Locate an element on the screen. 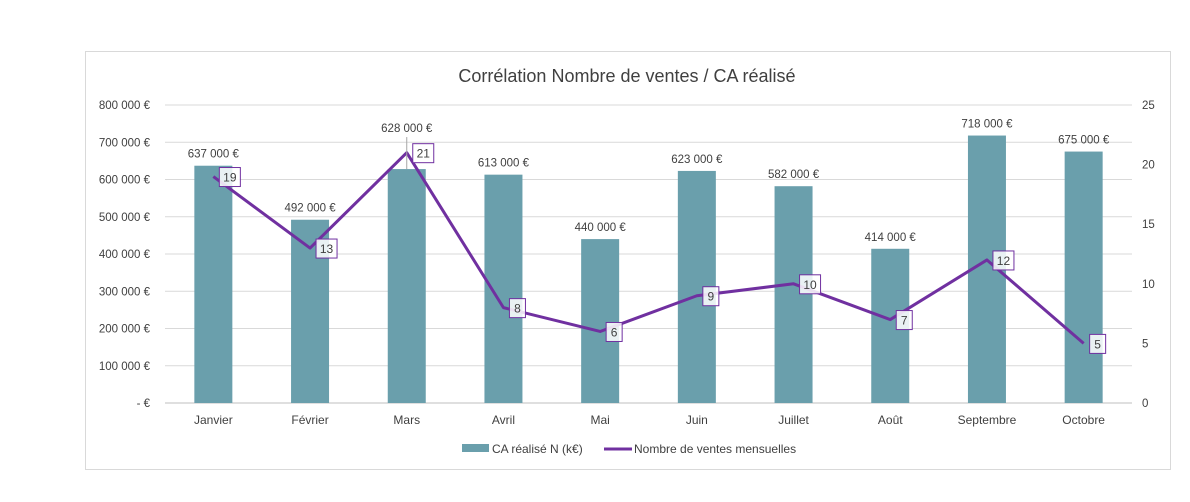 The image size is (1190, 502). bar-data-label: 718 000 € is located at coordinates (987, 125).